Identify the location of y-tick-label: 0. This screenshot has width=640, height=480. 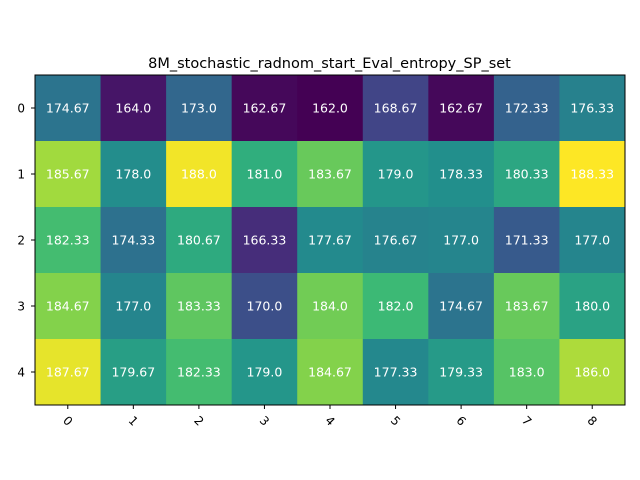
(21, 109).